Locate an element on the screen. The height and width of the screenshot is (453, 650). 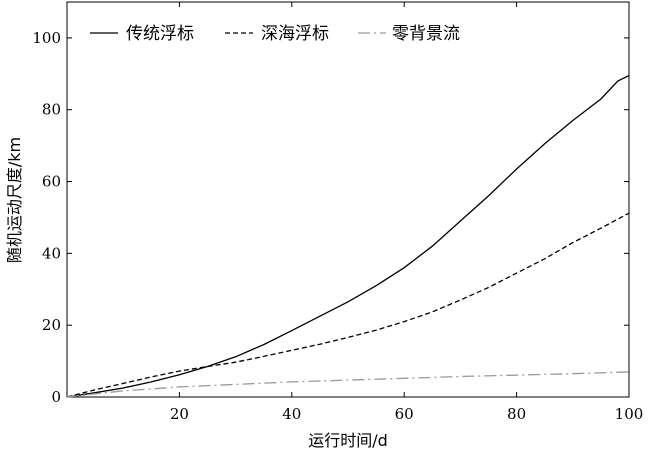
y-tick-label: 40 is located at coordinates (51, 253).